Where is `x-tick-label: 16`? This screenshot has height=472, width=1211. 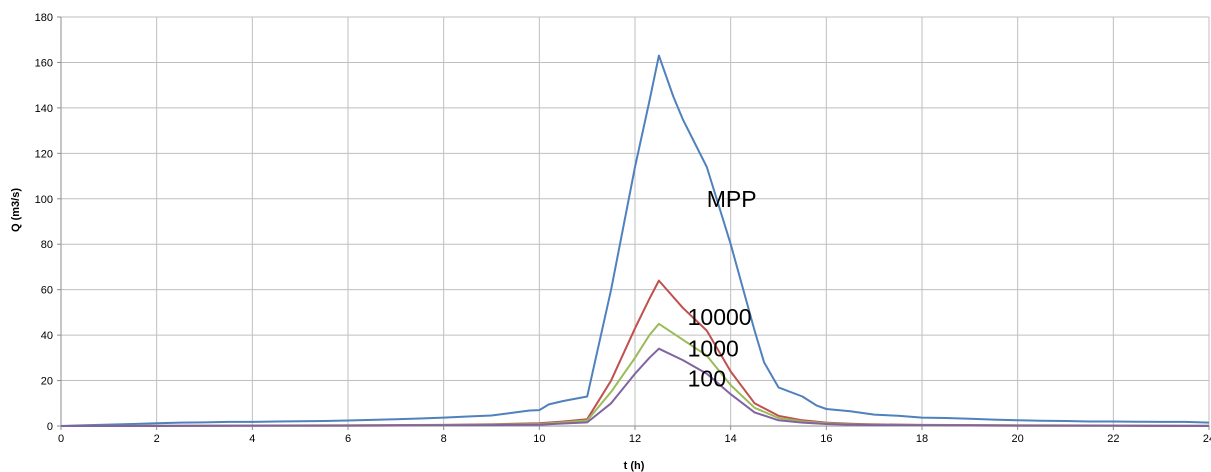
x-tick-label: 16 is located at coordinates (826, 439).